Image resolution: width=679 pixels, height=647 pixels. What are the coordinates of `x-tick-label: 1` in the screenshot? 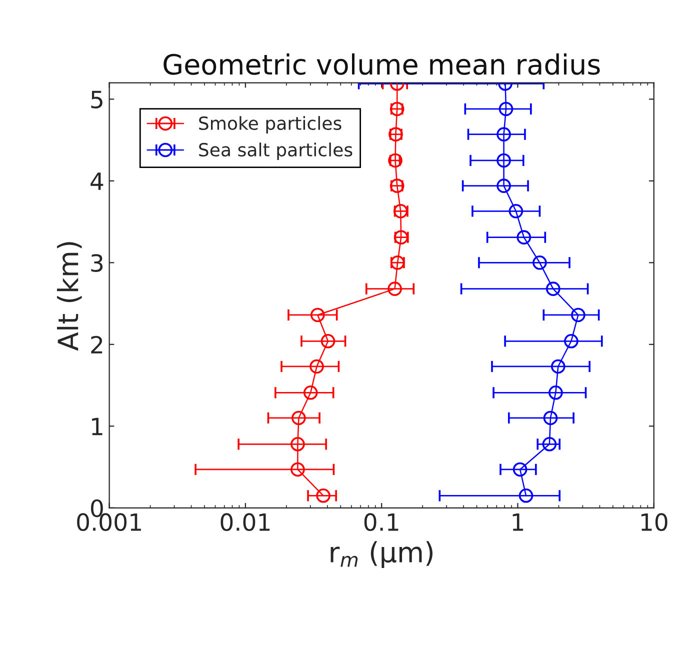 It's located at (518, 522).